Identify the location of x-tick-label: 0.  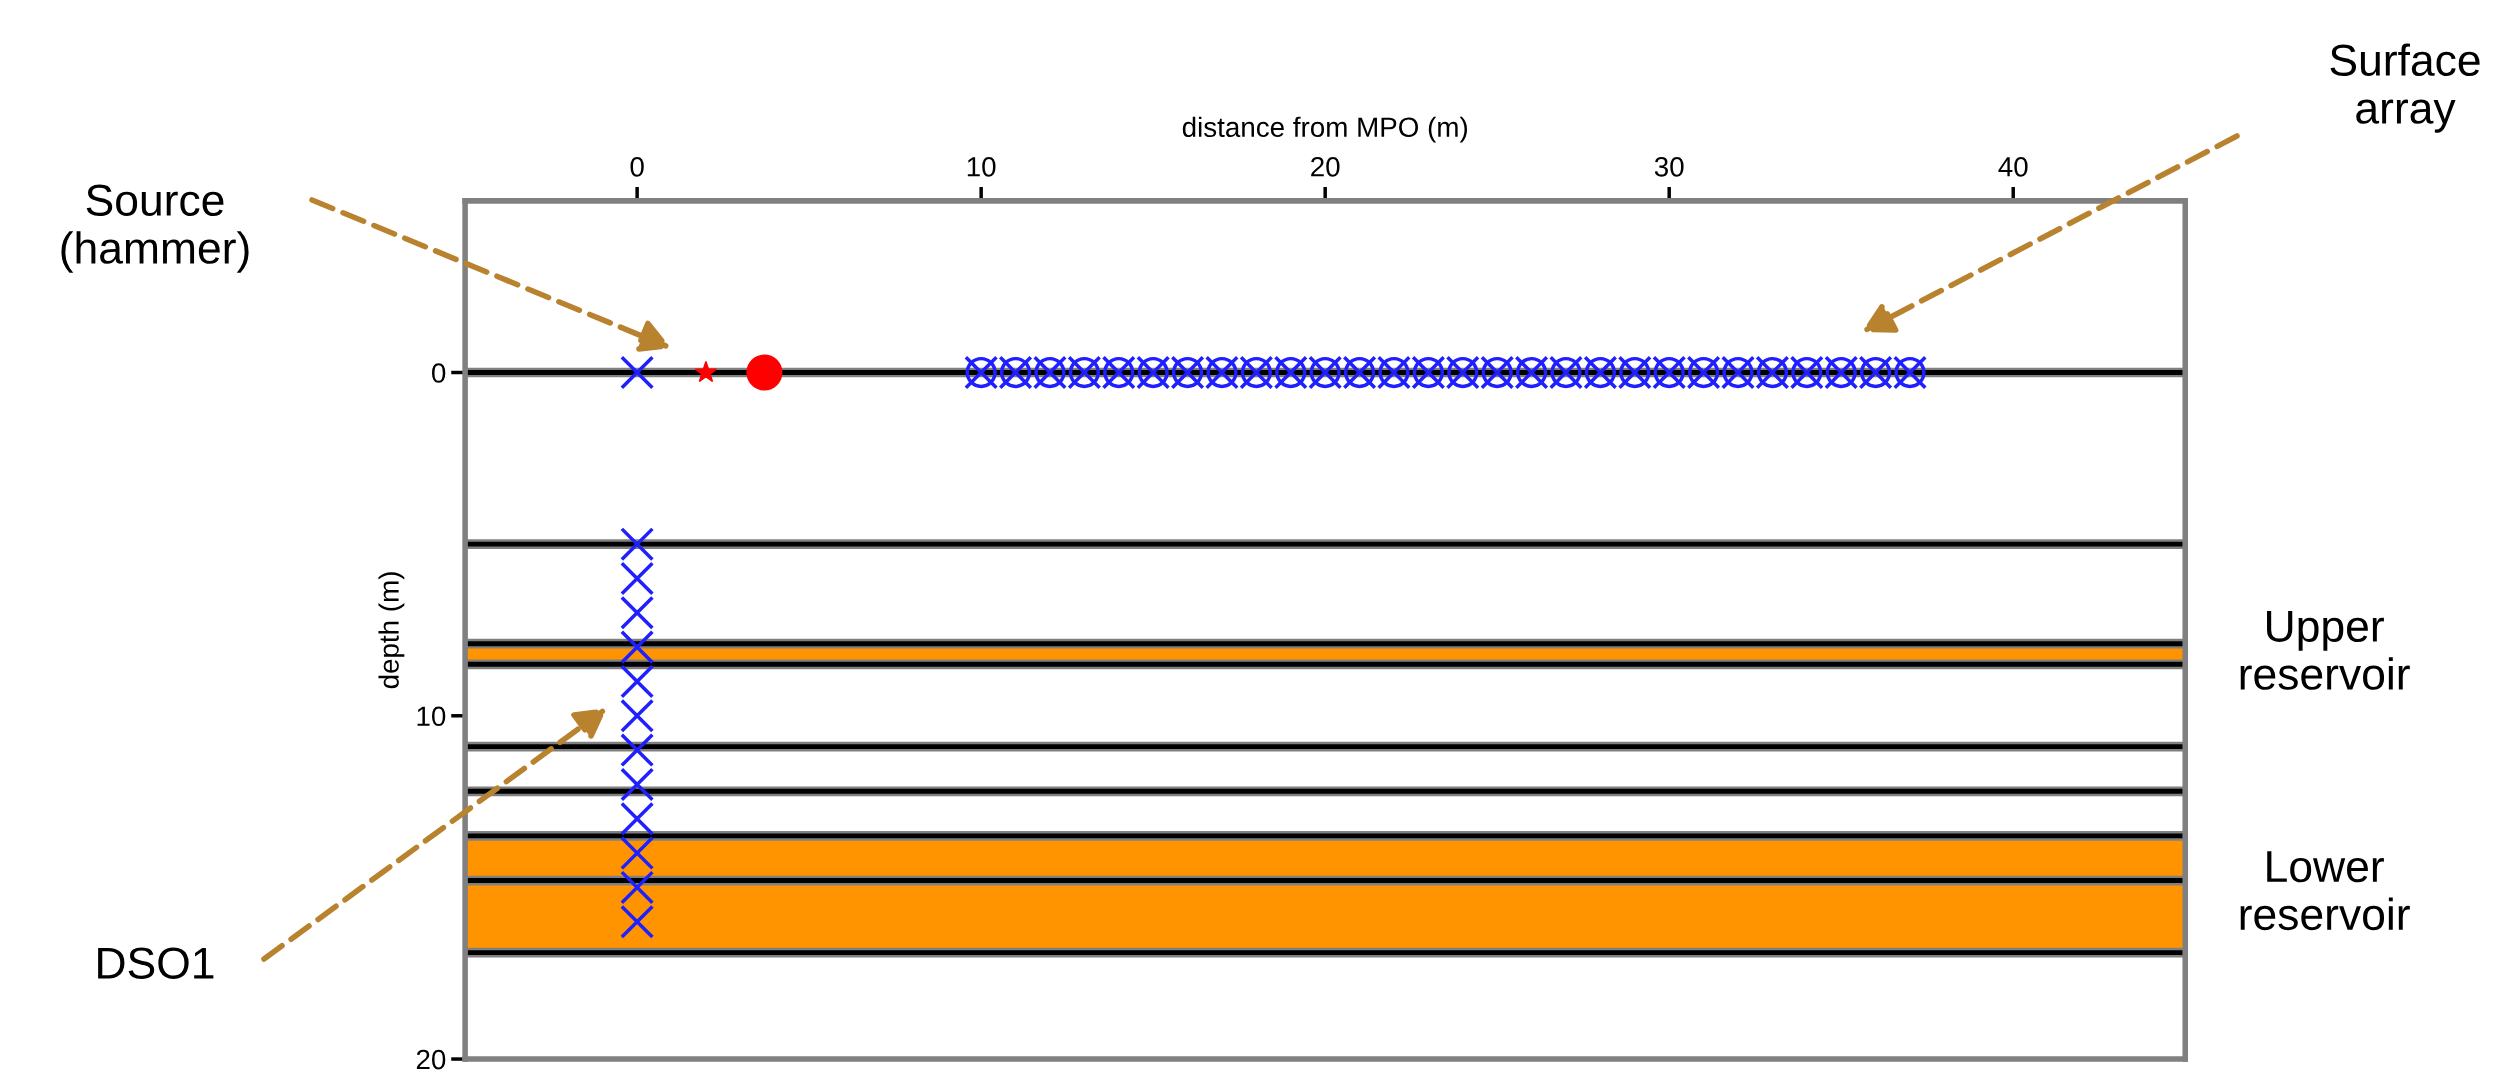
(637, 166).